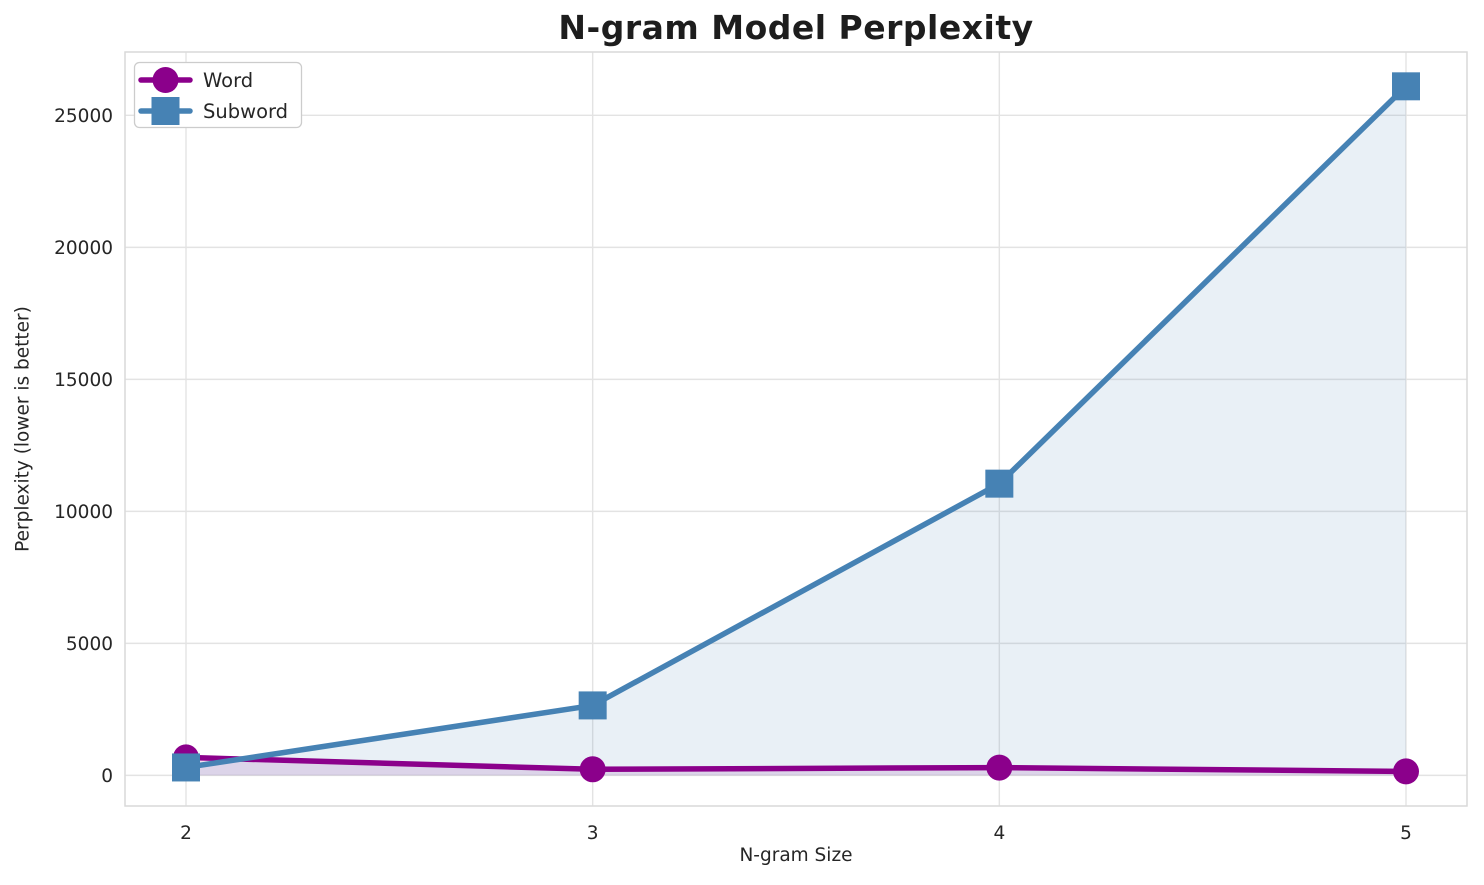  What do you see at coordinates (218, 95) in the screenshot?
I see `legend: Word Subword` at bounding box center [218, 95].